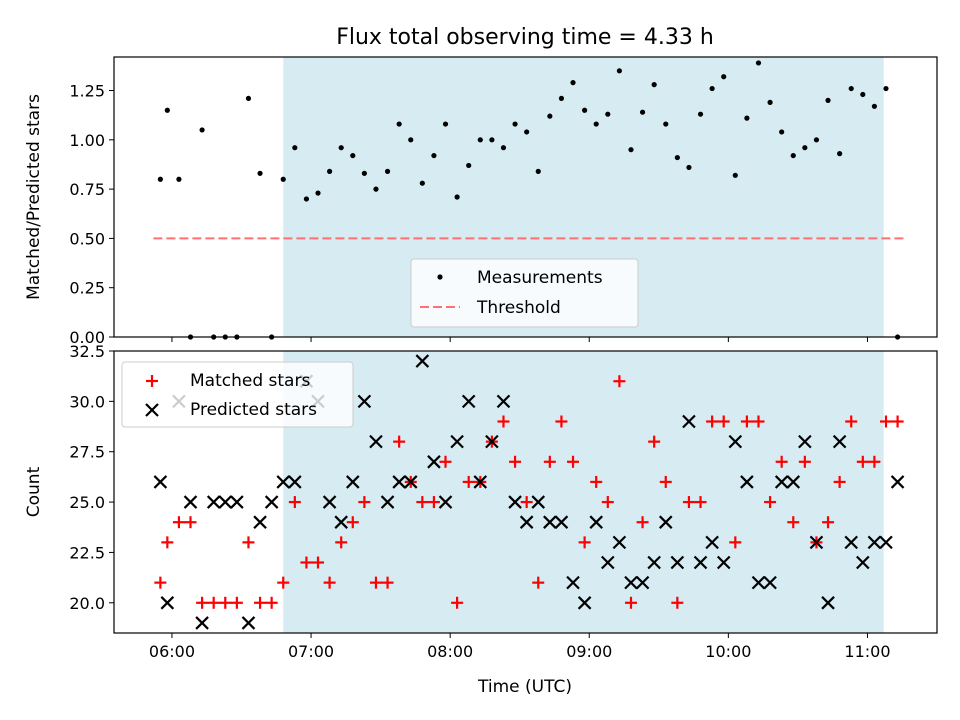  What do you see at coordinates (152, 410) in the screenshot?
I see `legend-predicted-marker` at bounding box center [152, 410].